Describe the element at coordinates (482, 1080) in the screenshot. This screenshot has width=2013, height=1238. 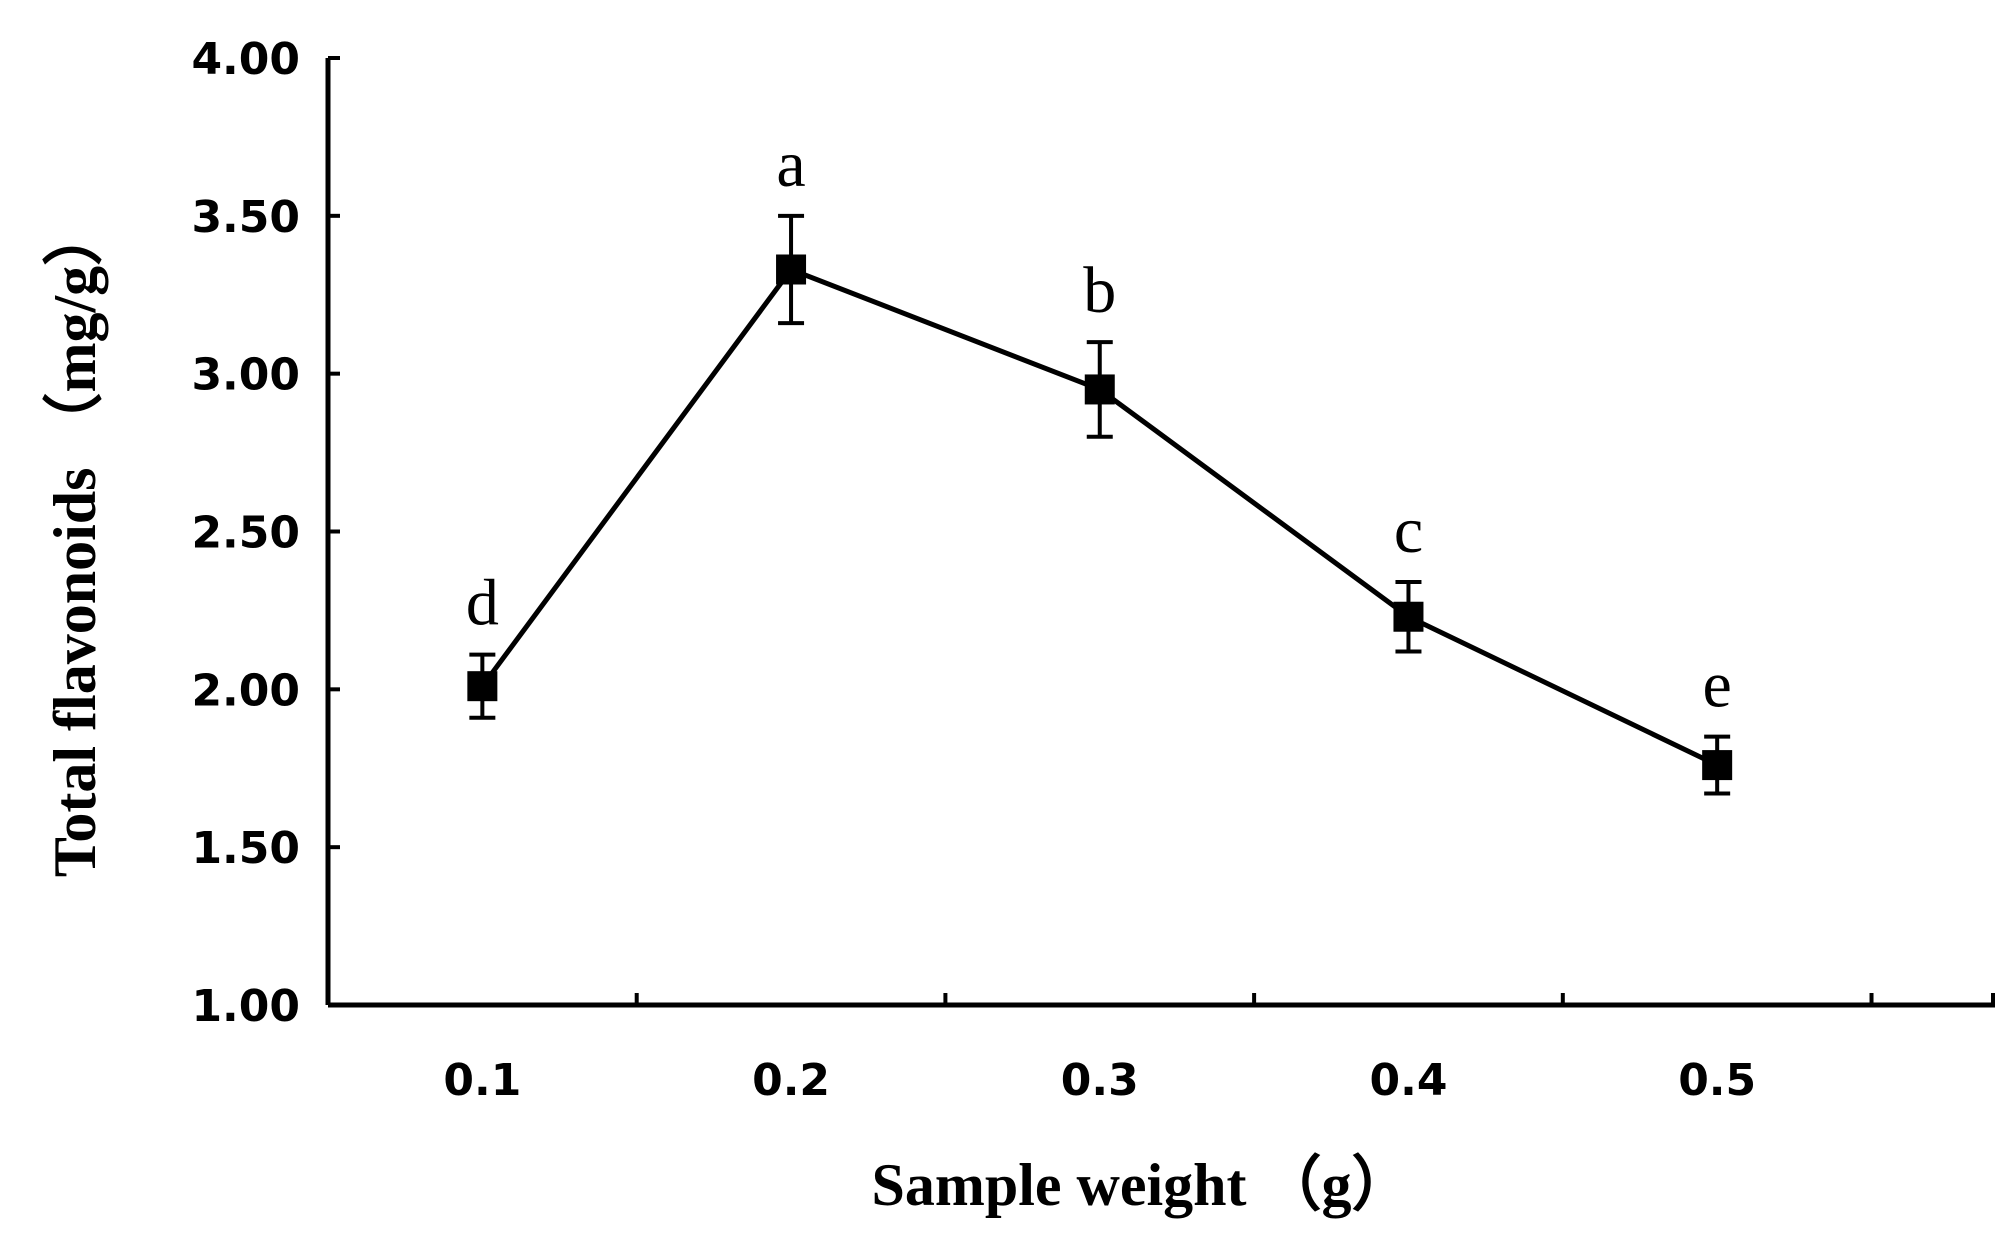
I see `x-tick-label: 0.1` at that location.